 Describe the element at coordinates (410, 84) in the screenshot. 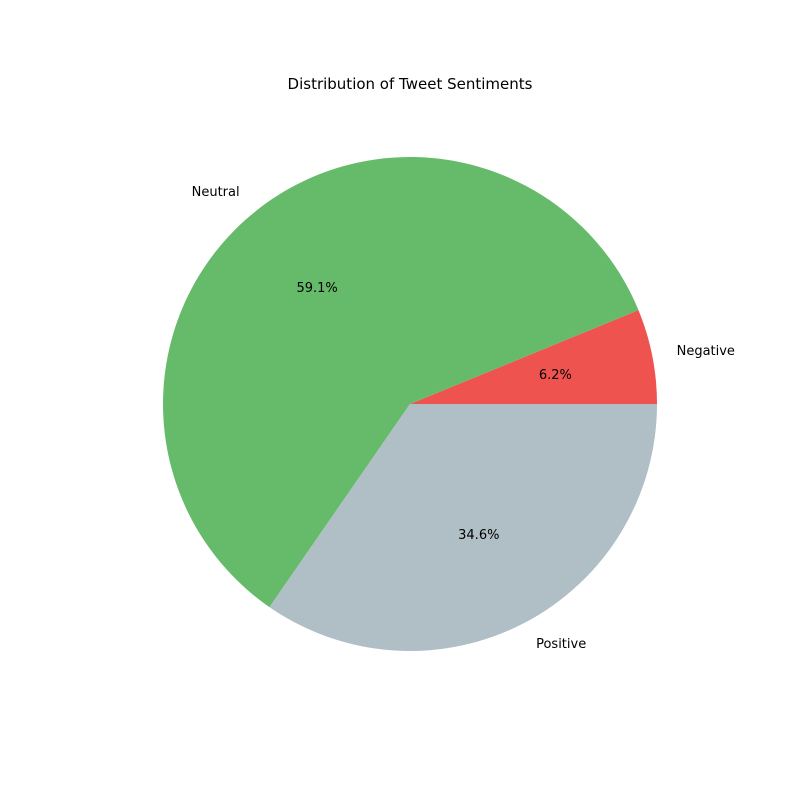

I see `chart-title: Distribution of Tweet Sentiments` at that location.